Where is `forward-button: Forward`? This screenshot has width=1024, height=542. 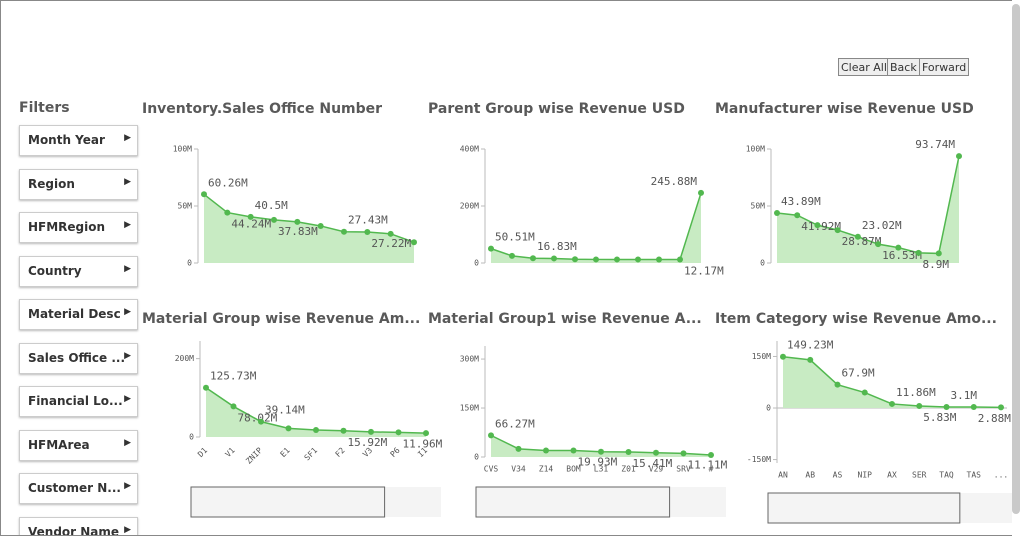 forward-button: Forward is located at coordinates (944, 67).